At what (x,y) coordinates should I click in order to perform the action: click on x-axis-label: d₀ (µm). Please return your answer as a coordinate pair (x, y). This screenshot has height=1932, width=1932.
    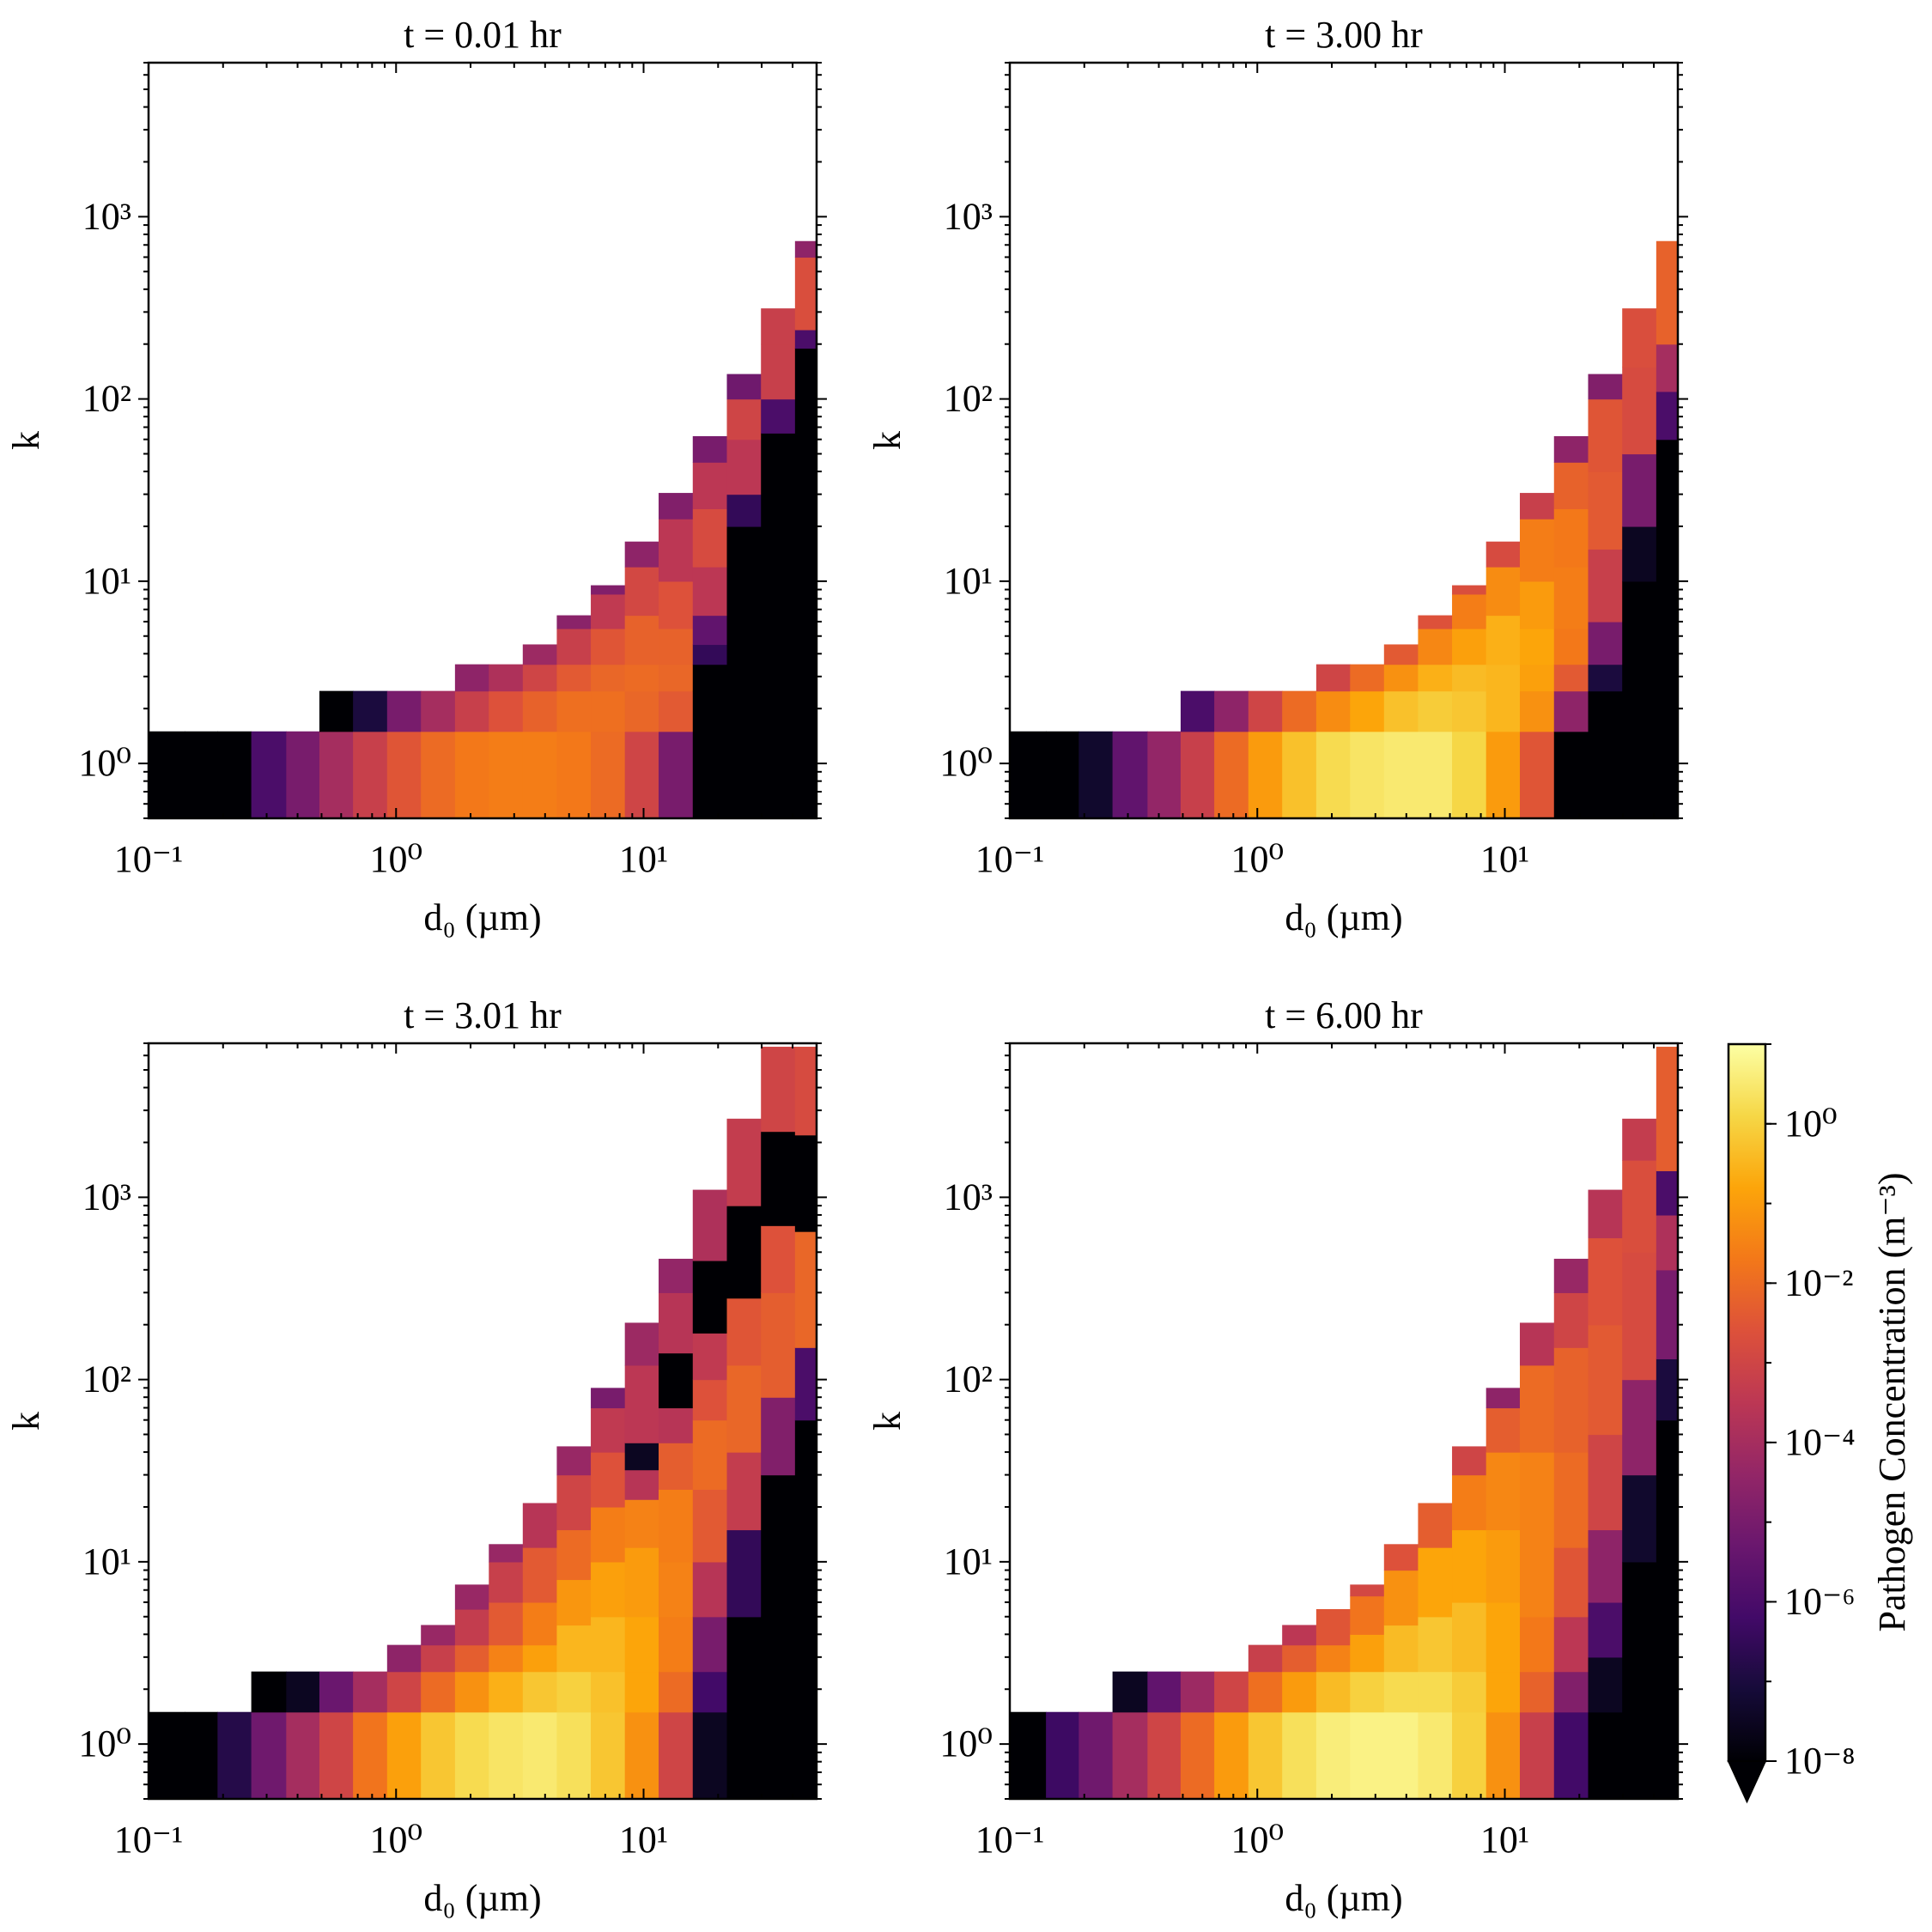
    Looking at the image, I should click on (1343, 918).